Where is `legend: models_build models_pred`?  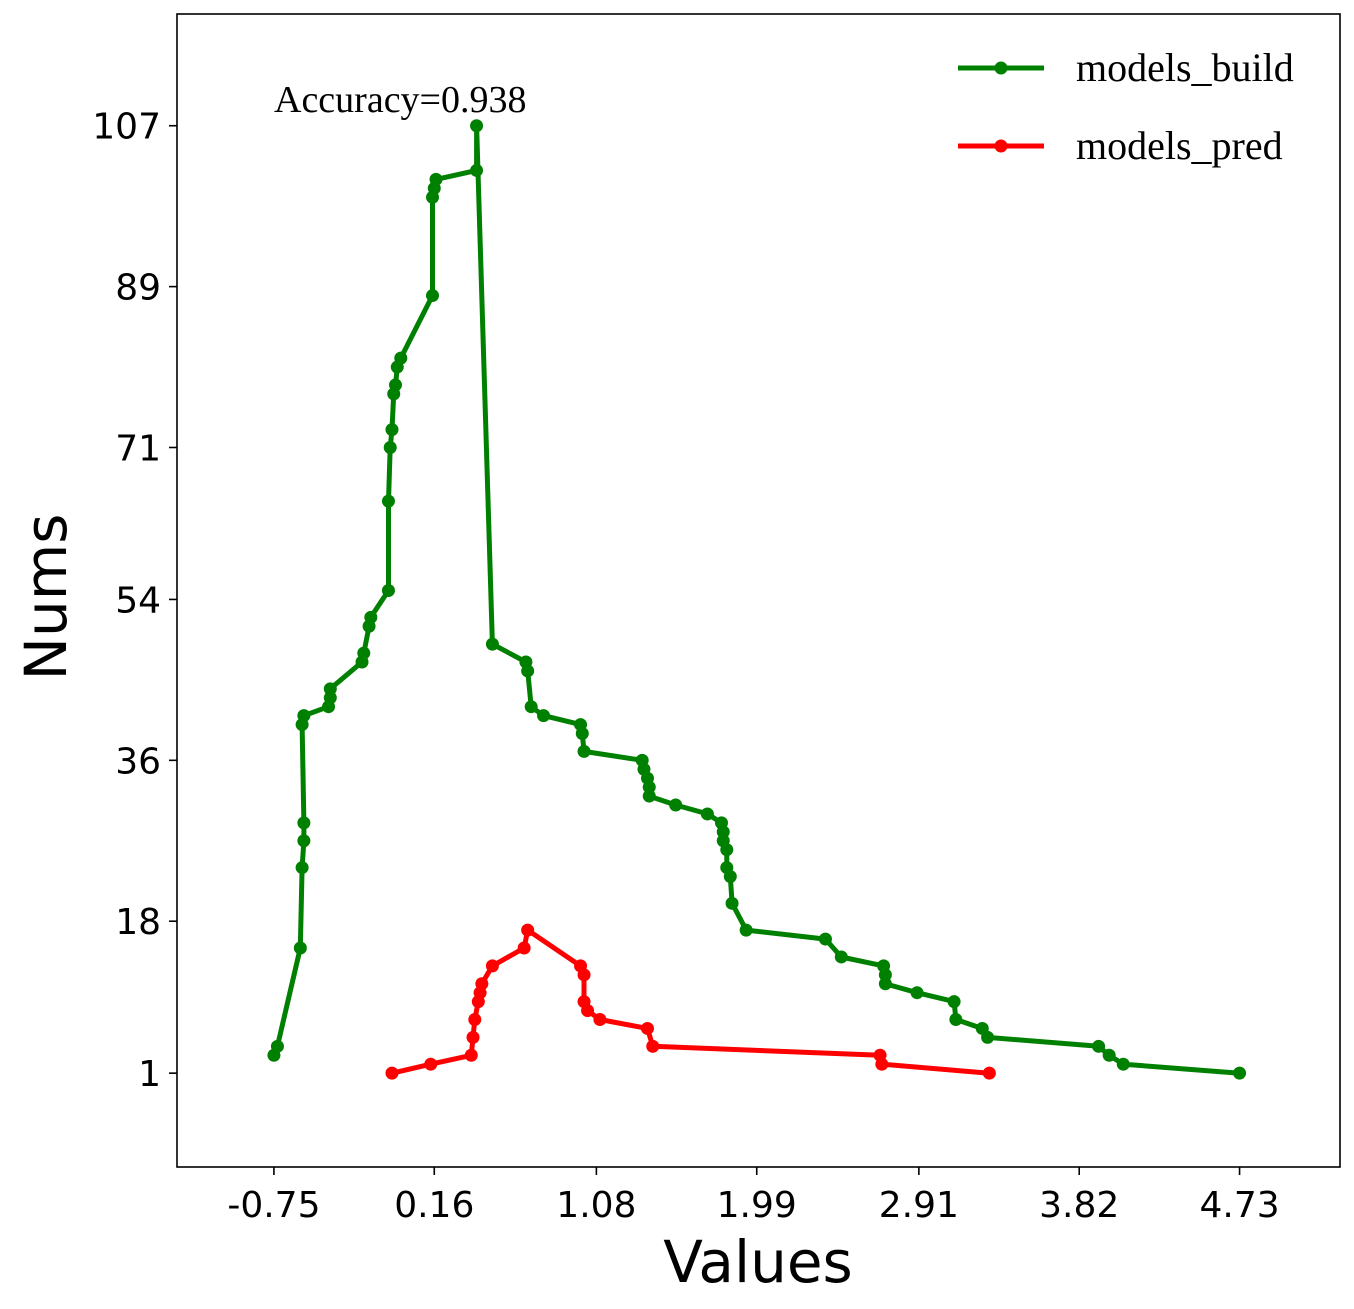
legend: models_build models_pred is located at coordinates (1126, 106).